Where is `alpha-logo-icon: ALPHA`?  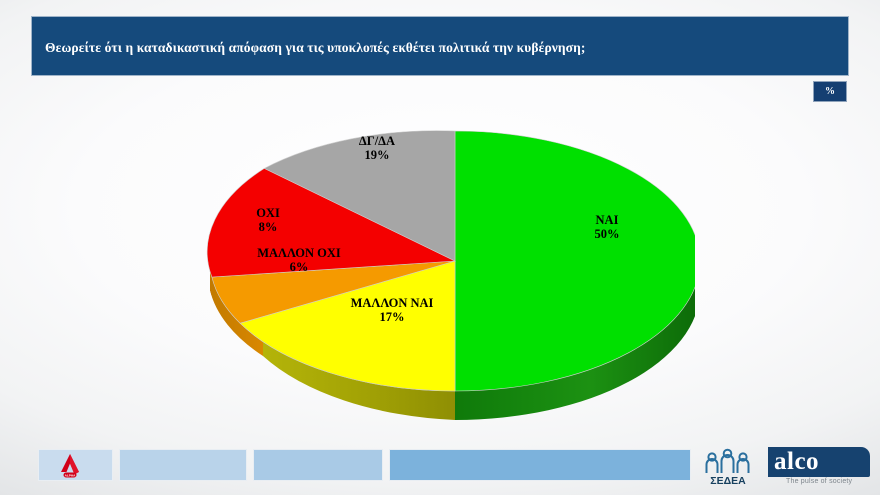 alpha-logo-icon: ALPHA is located at coordinates (70, 466).